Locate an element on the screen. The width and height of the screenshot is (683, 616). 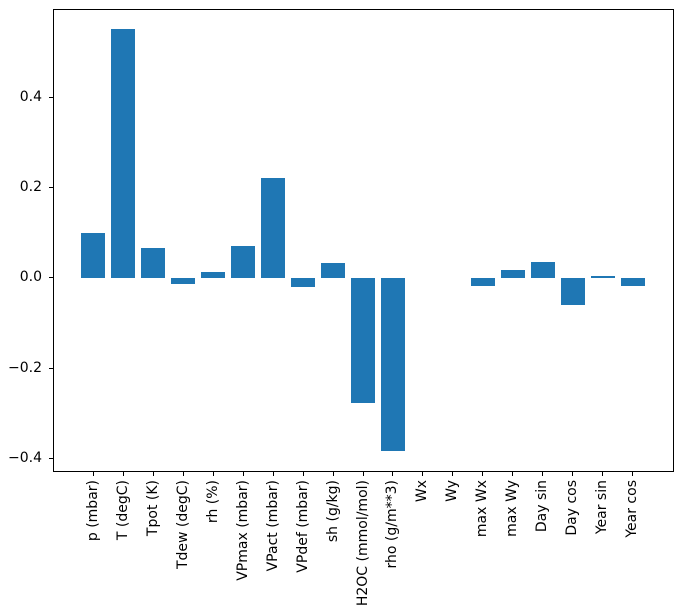
x-tick-p-mbar is located at coordinates (93, 474).